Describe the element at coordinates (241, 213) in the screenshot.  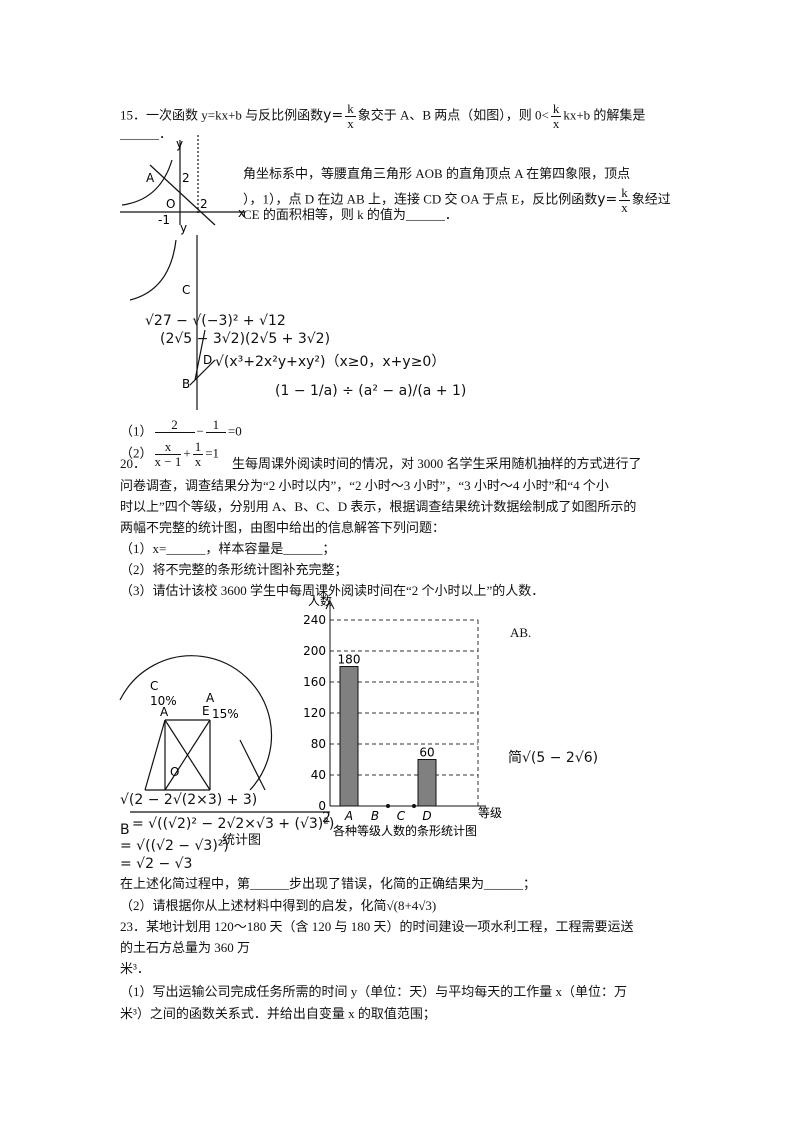
I see `fig-label: x` at that location.